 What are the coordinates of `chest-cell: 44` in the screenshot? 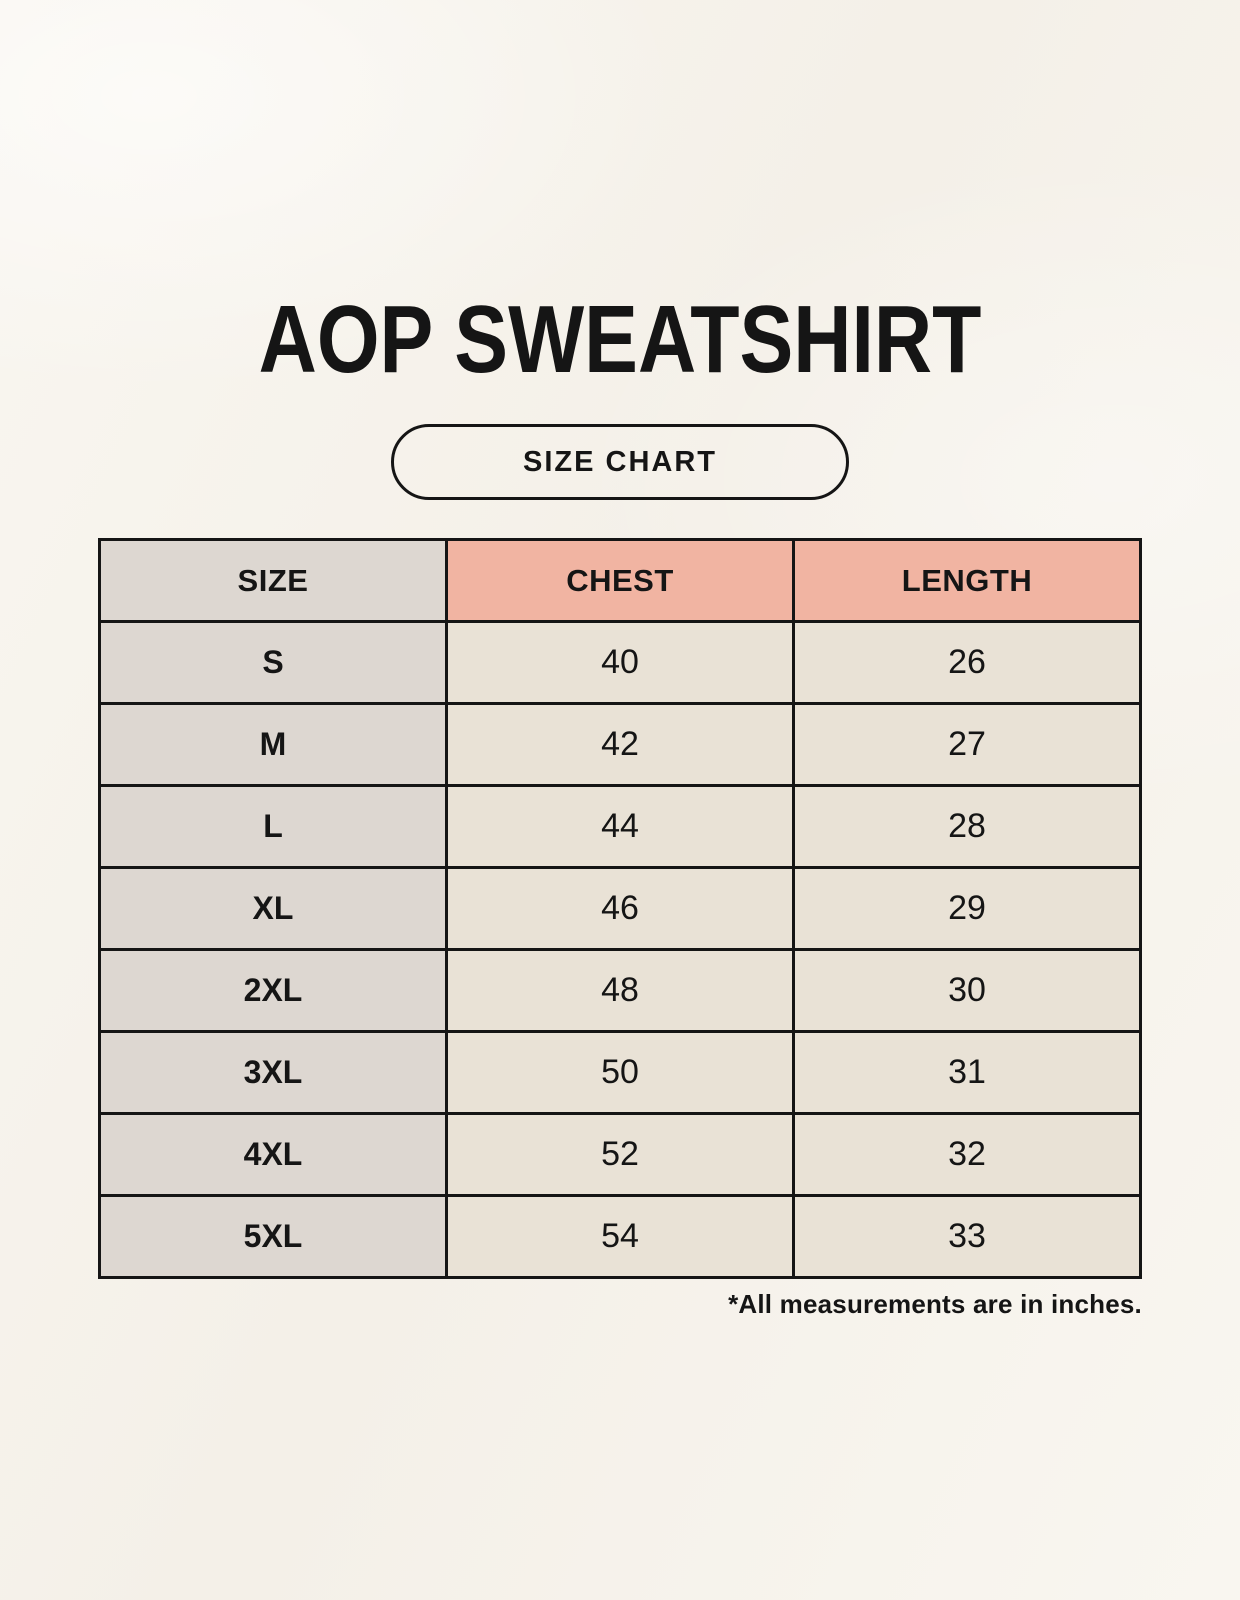 It's located at (620, 826).